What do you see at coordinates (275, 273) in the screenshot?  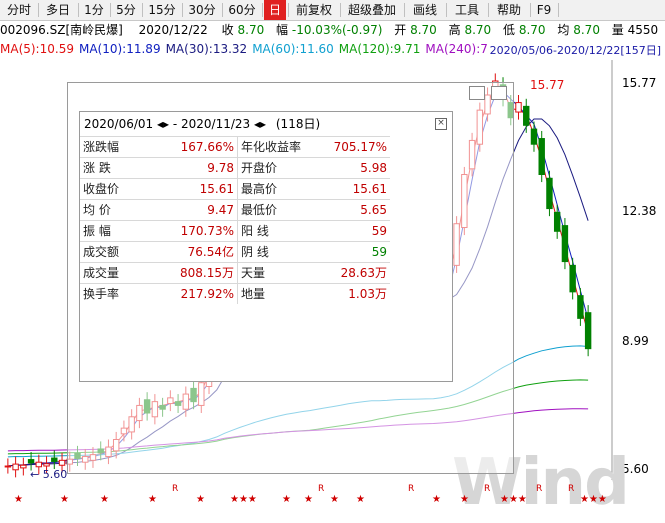 I see `stats-cell: 天量` at bounding box center [275, 273].